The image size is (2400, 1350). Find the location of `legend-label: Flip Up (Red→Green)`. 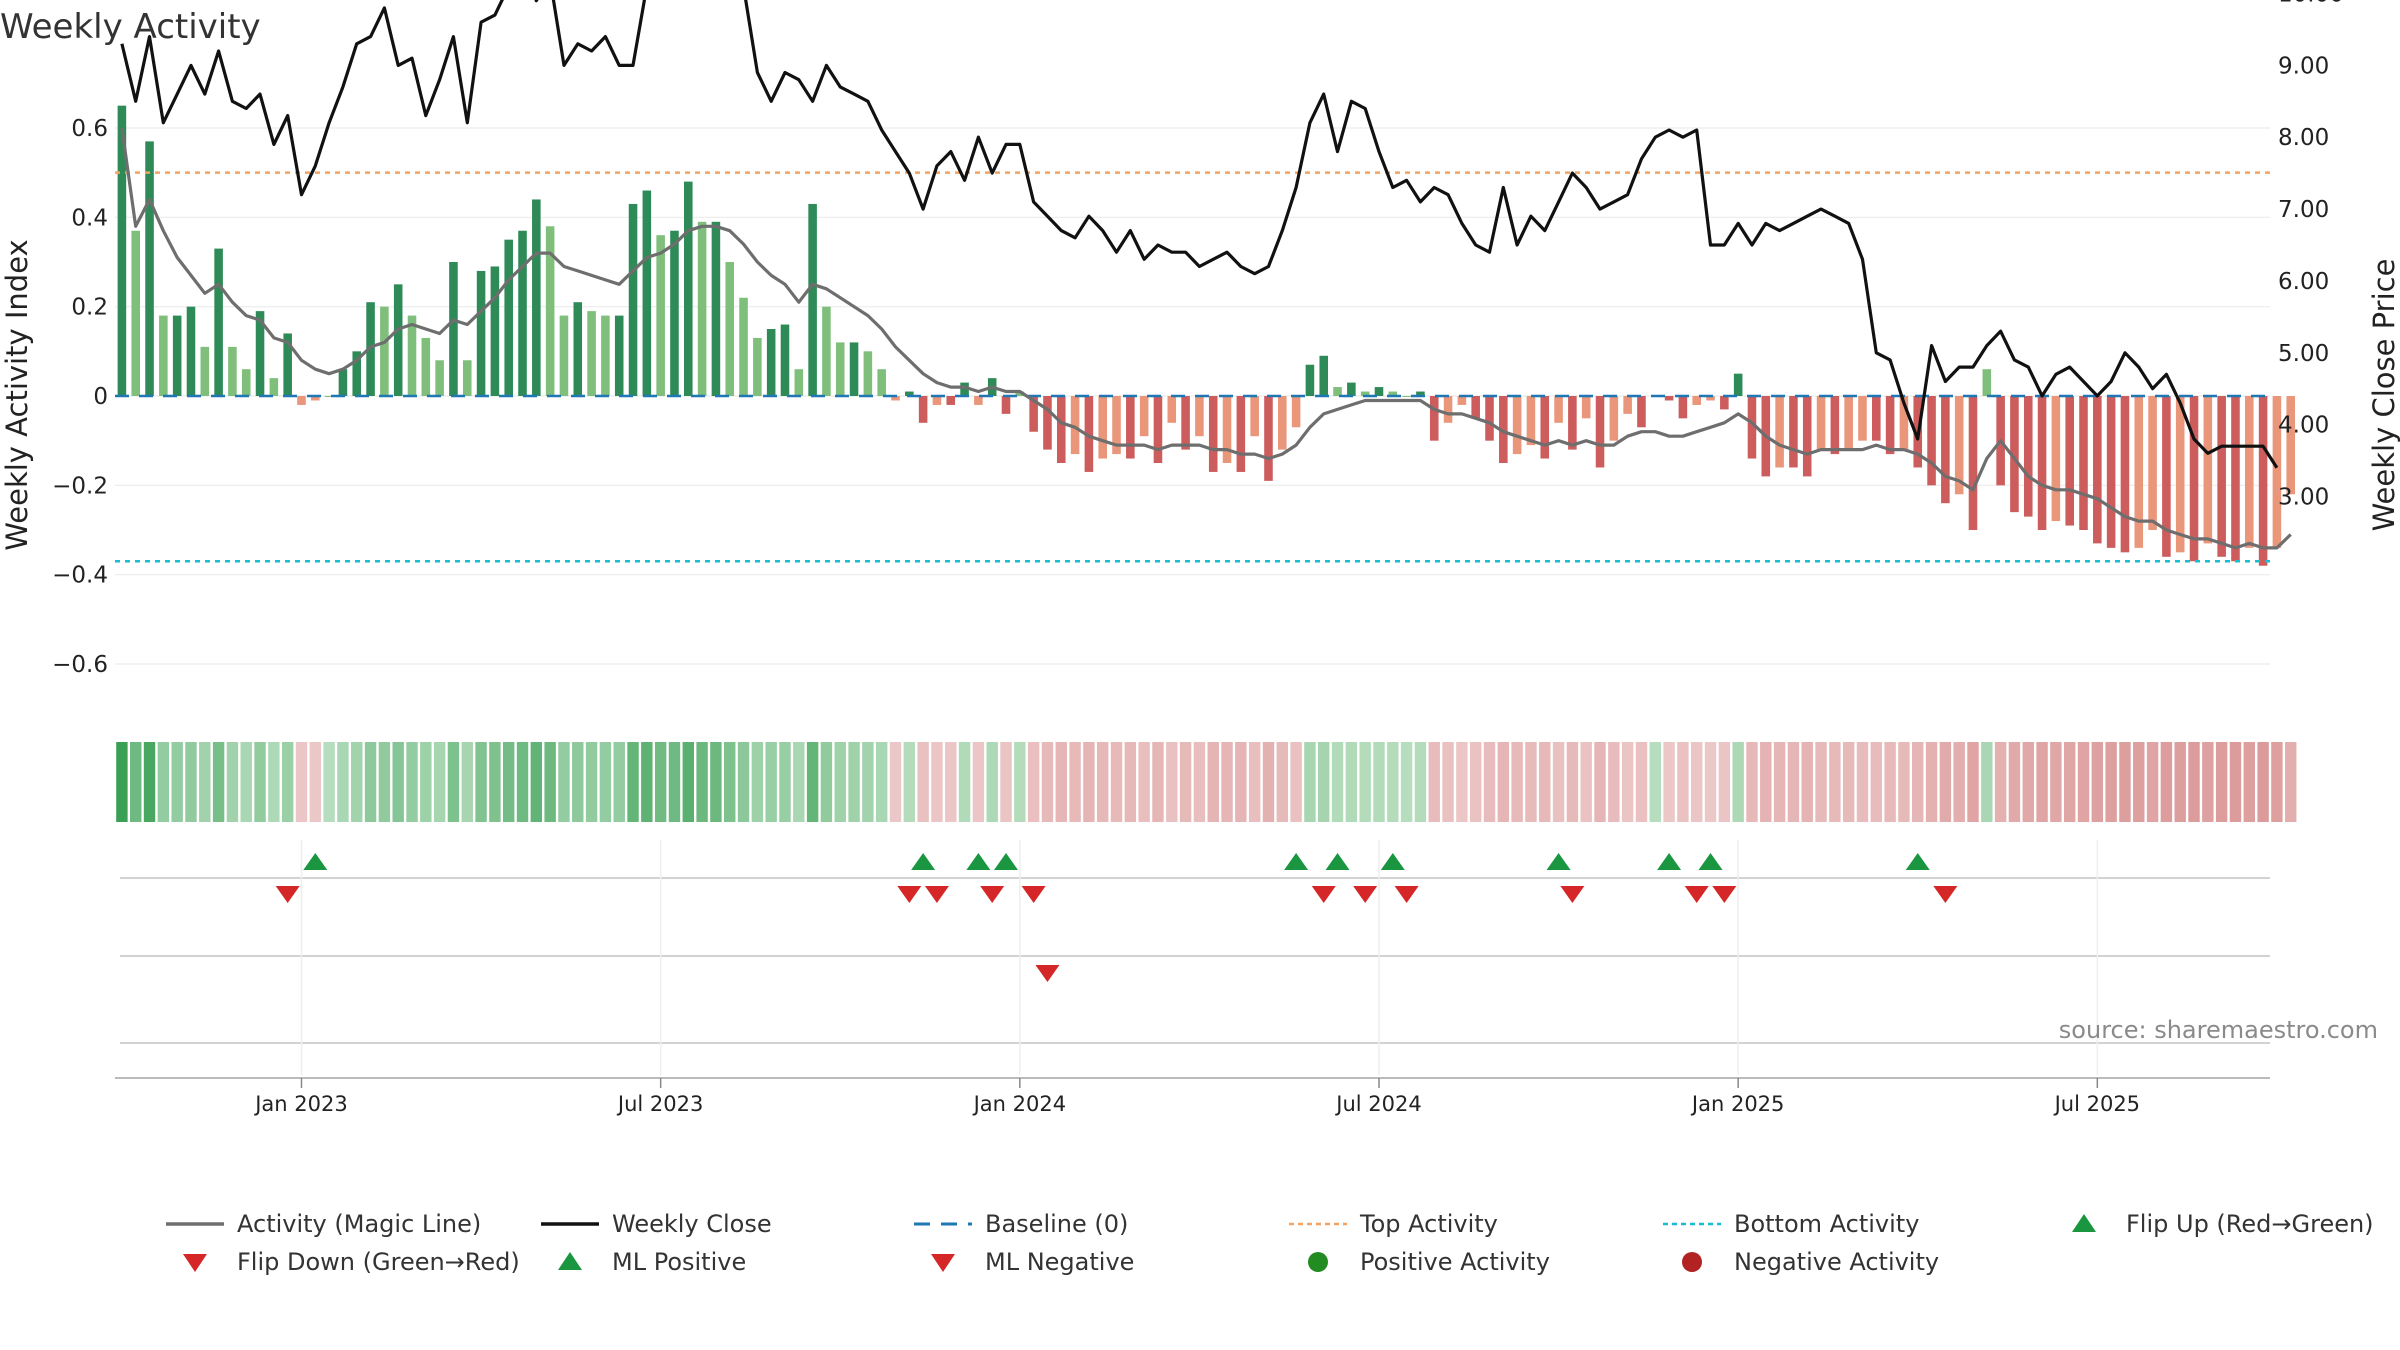

legend-label: Flip Up (Red→Green) is located at coordinates (2250, 1224).